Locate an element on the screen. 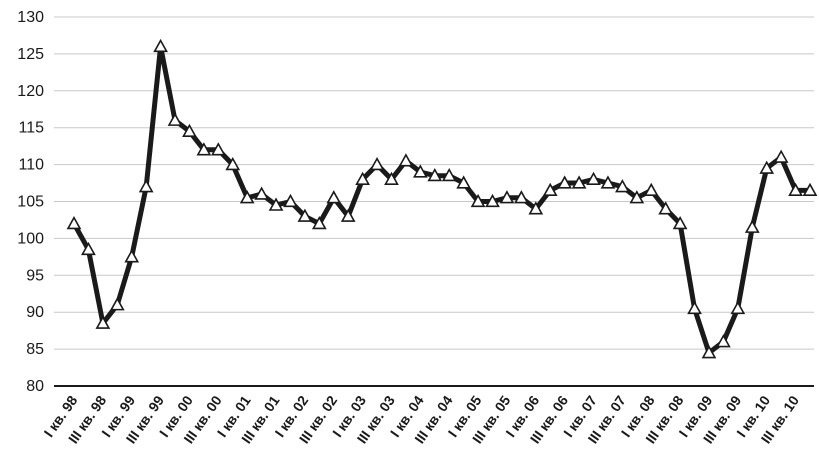  y-tick-label: 120 is located at coordinates (30, 91).